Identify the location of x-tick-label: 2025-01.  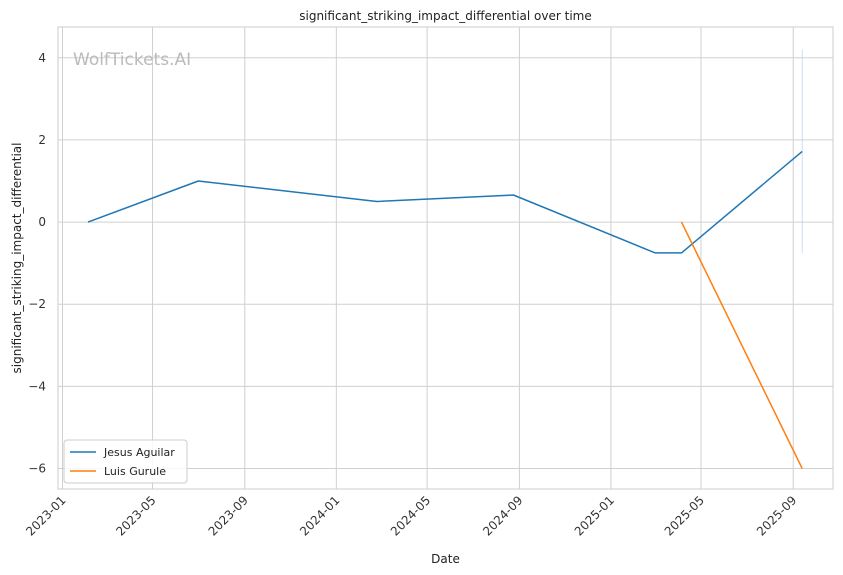
(594, 515).